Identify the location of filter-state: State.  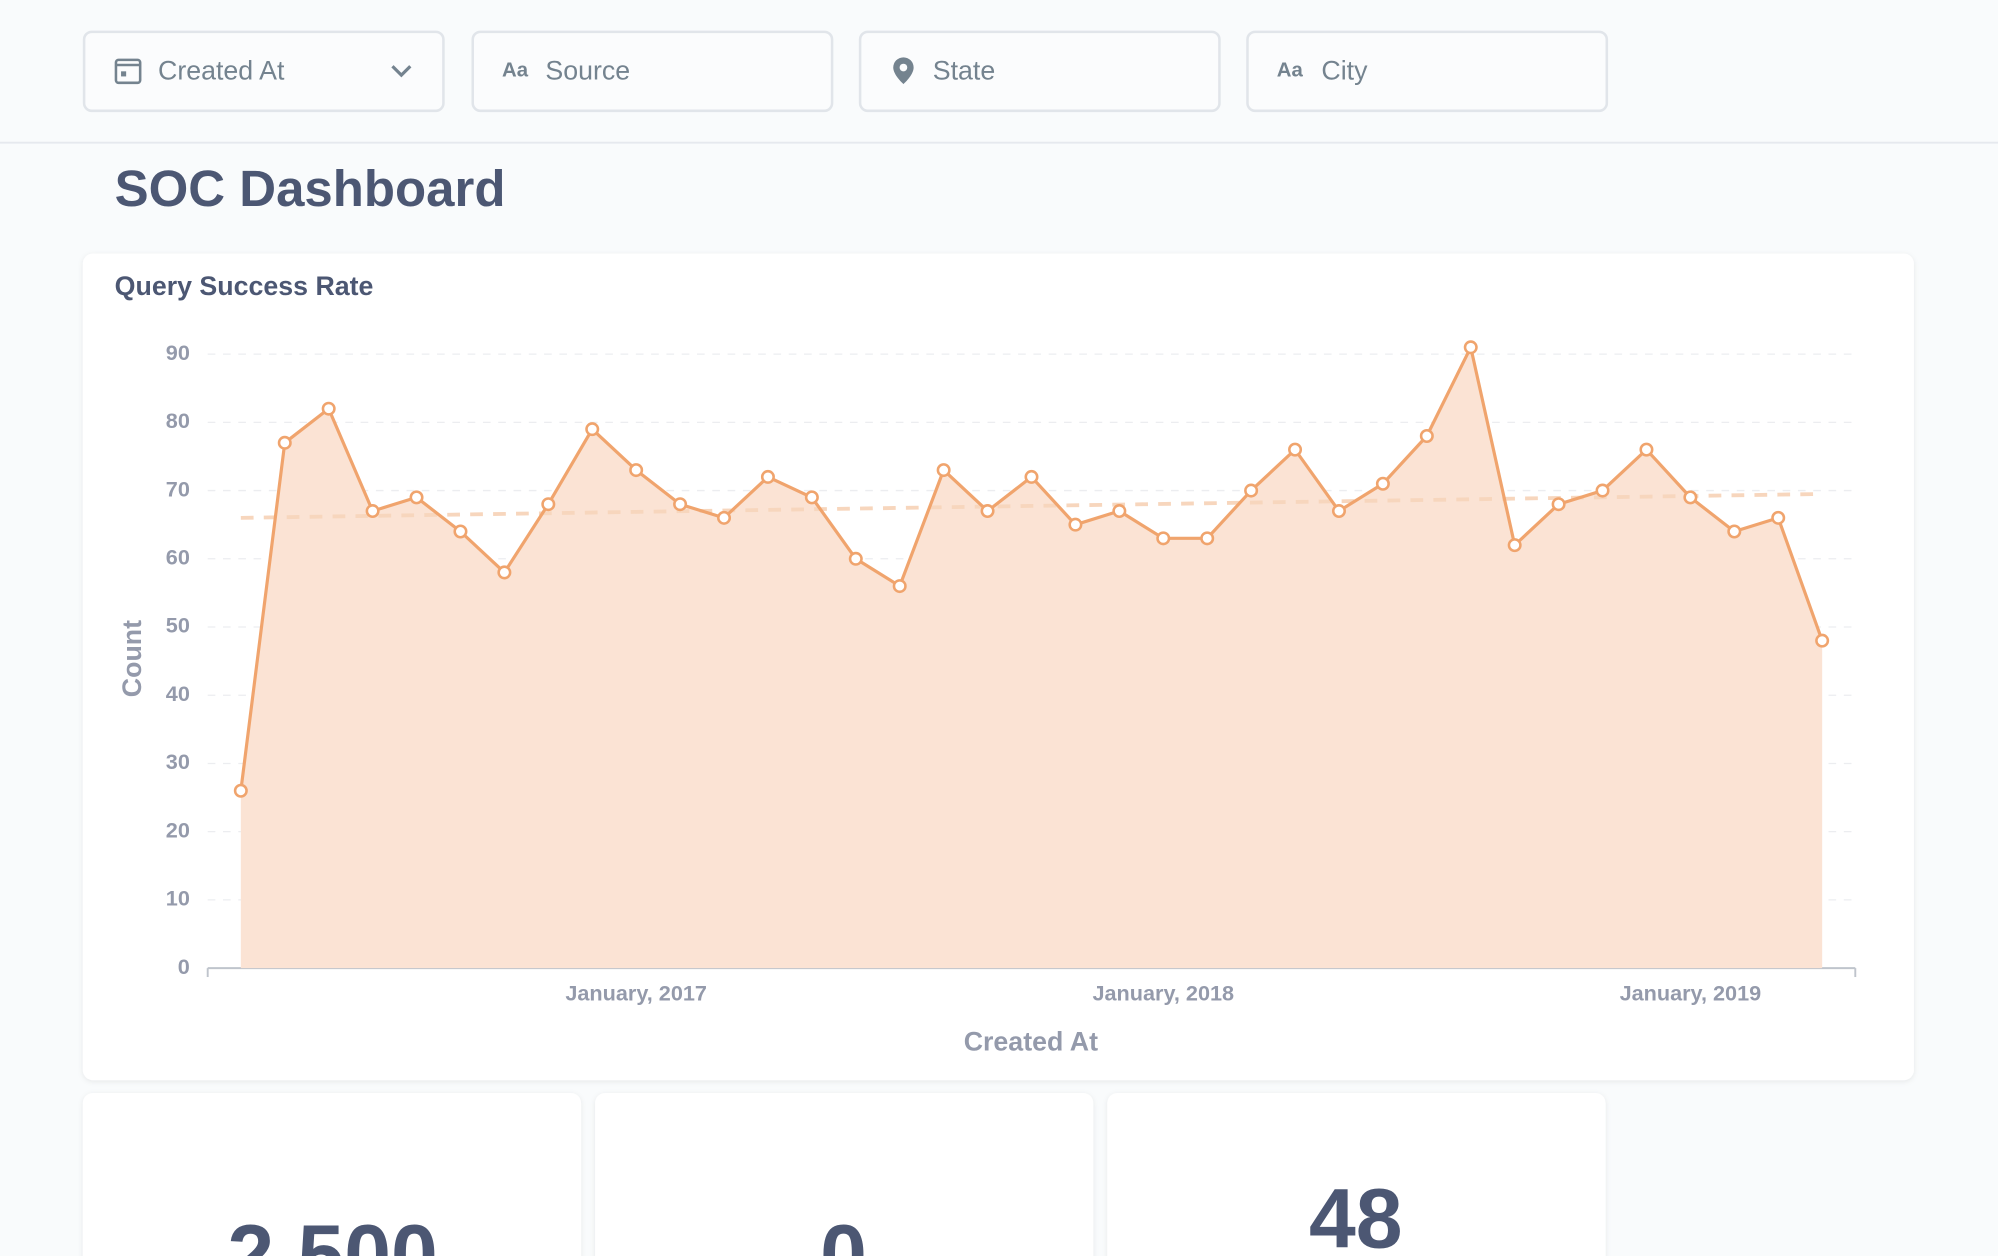
(1039, 71).